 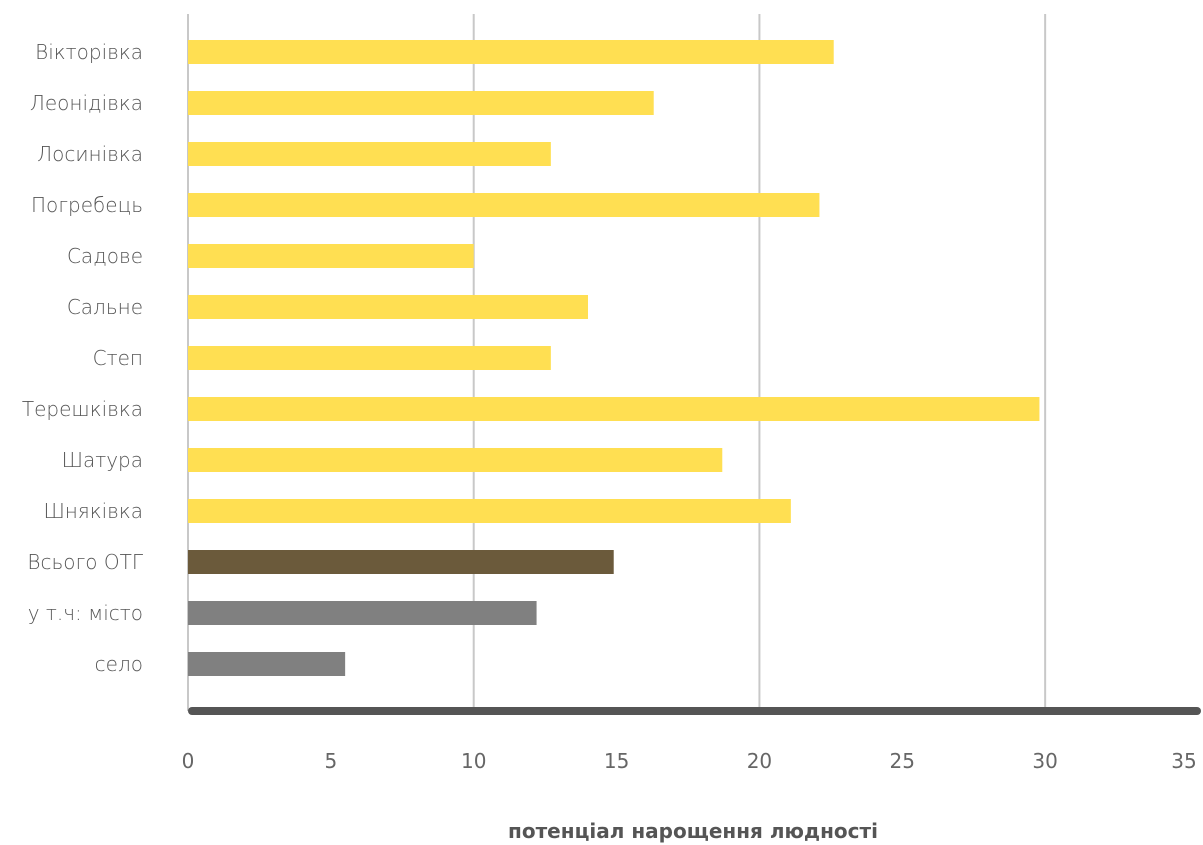 I want to click on x-tick-label: 25, so click(x=902, y=761).